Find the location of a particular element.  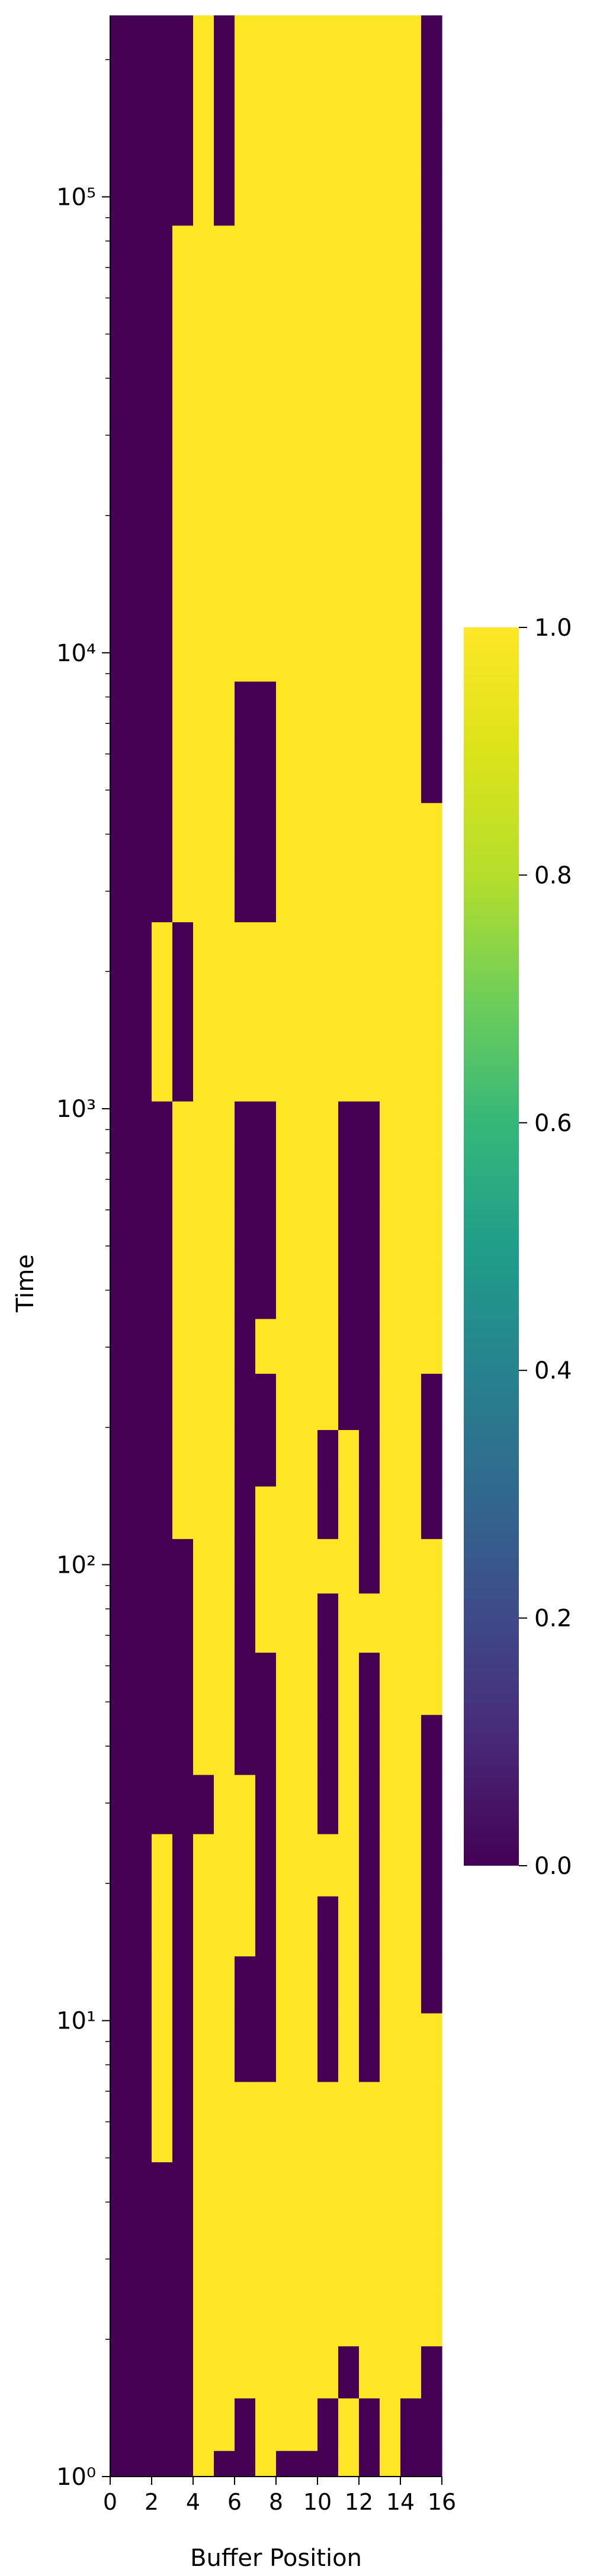

colorbar-tick-label: 0.4 is located at coordinates (553, 1370).